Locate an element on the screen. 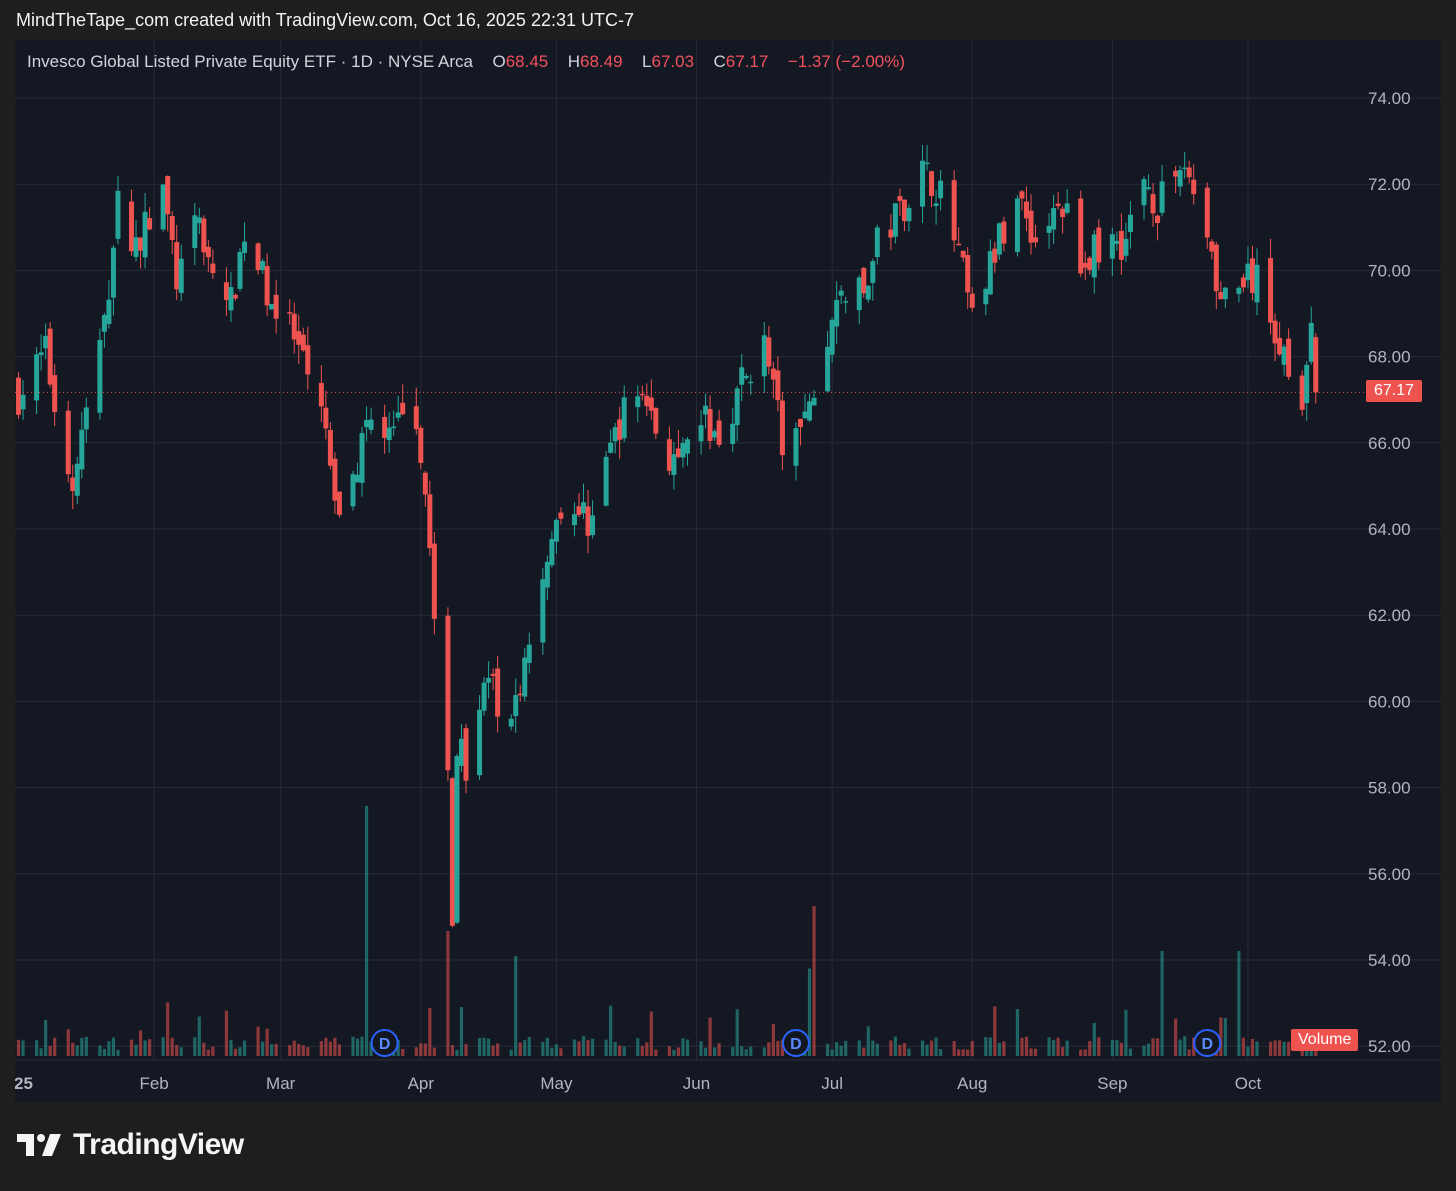 The image size is (1456, 1191). interval-label: 1D is located at coordinates (362, 61).